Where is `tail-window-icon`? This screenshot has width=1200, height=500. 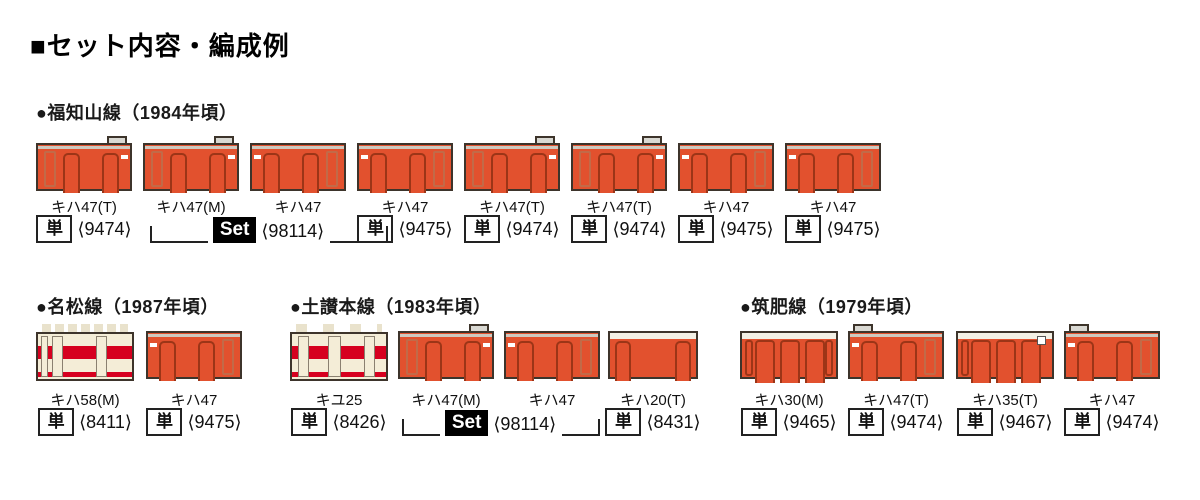 tail-window-icon is located at coordinates (1041, 340).